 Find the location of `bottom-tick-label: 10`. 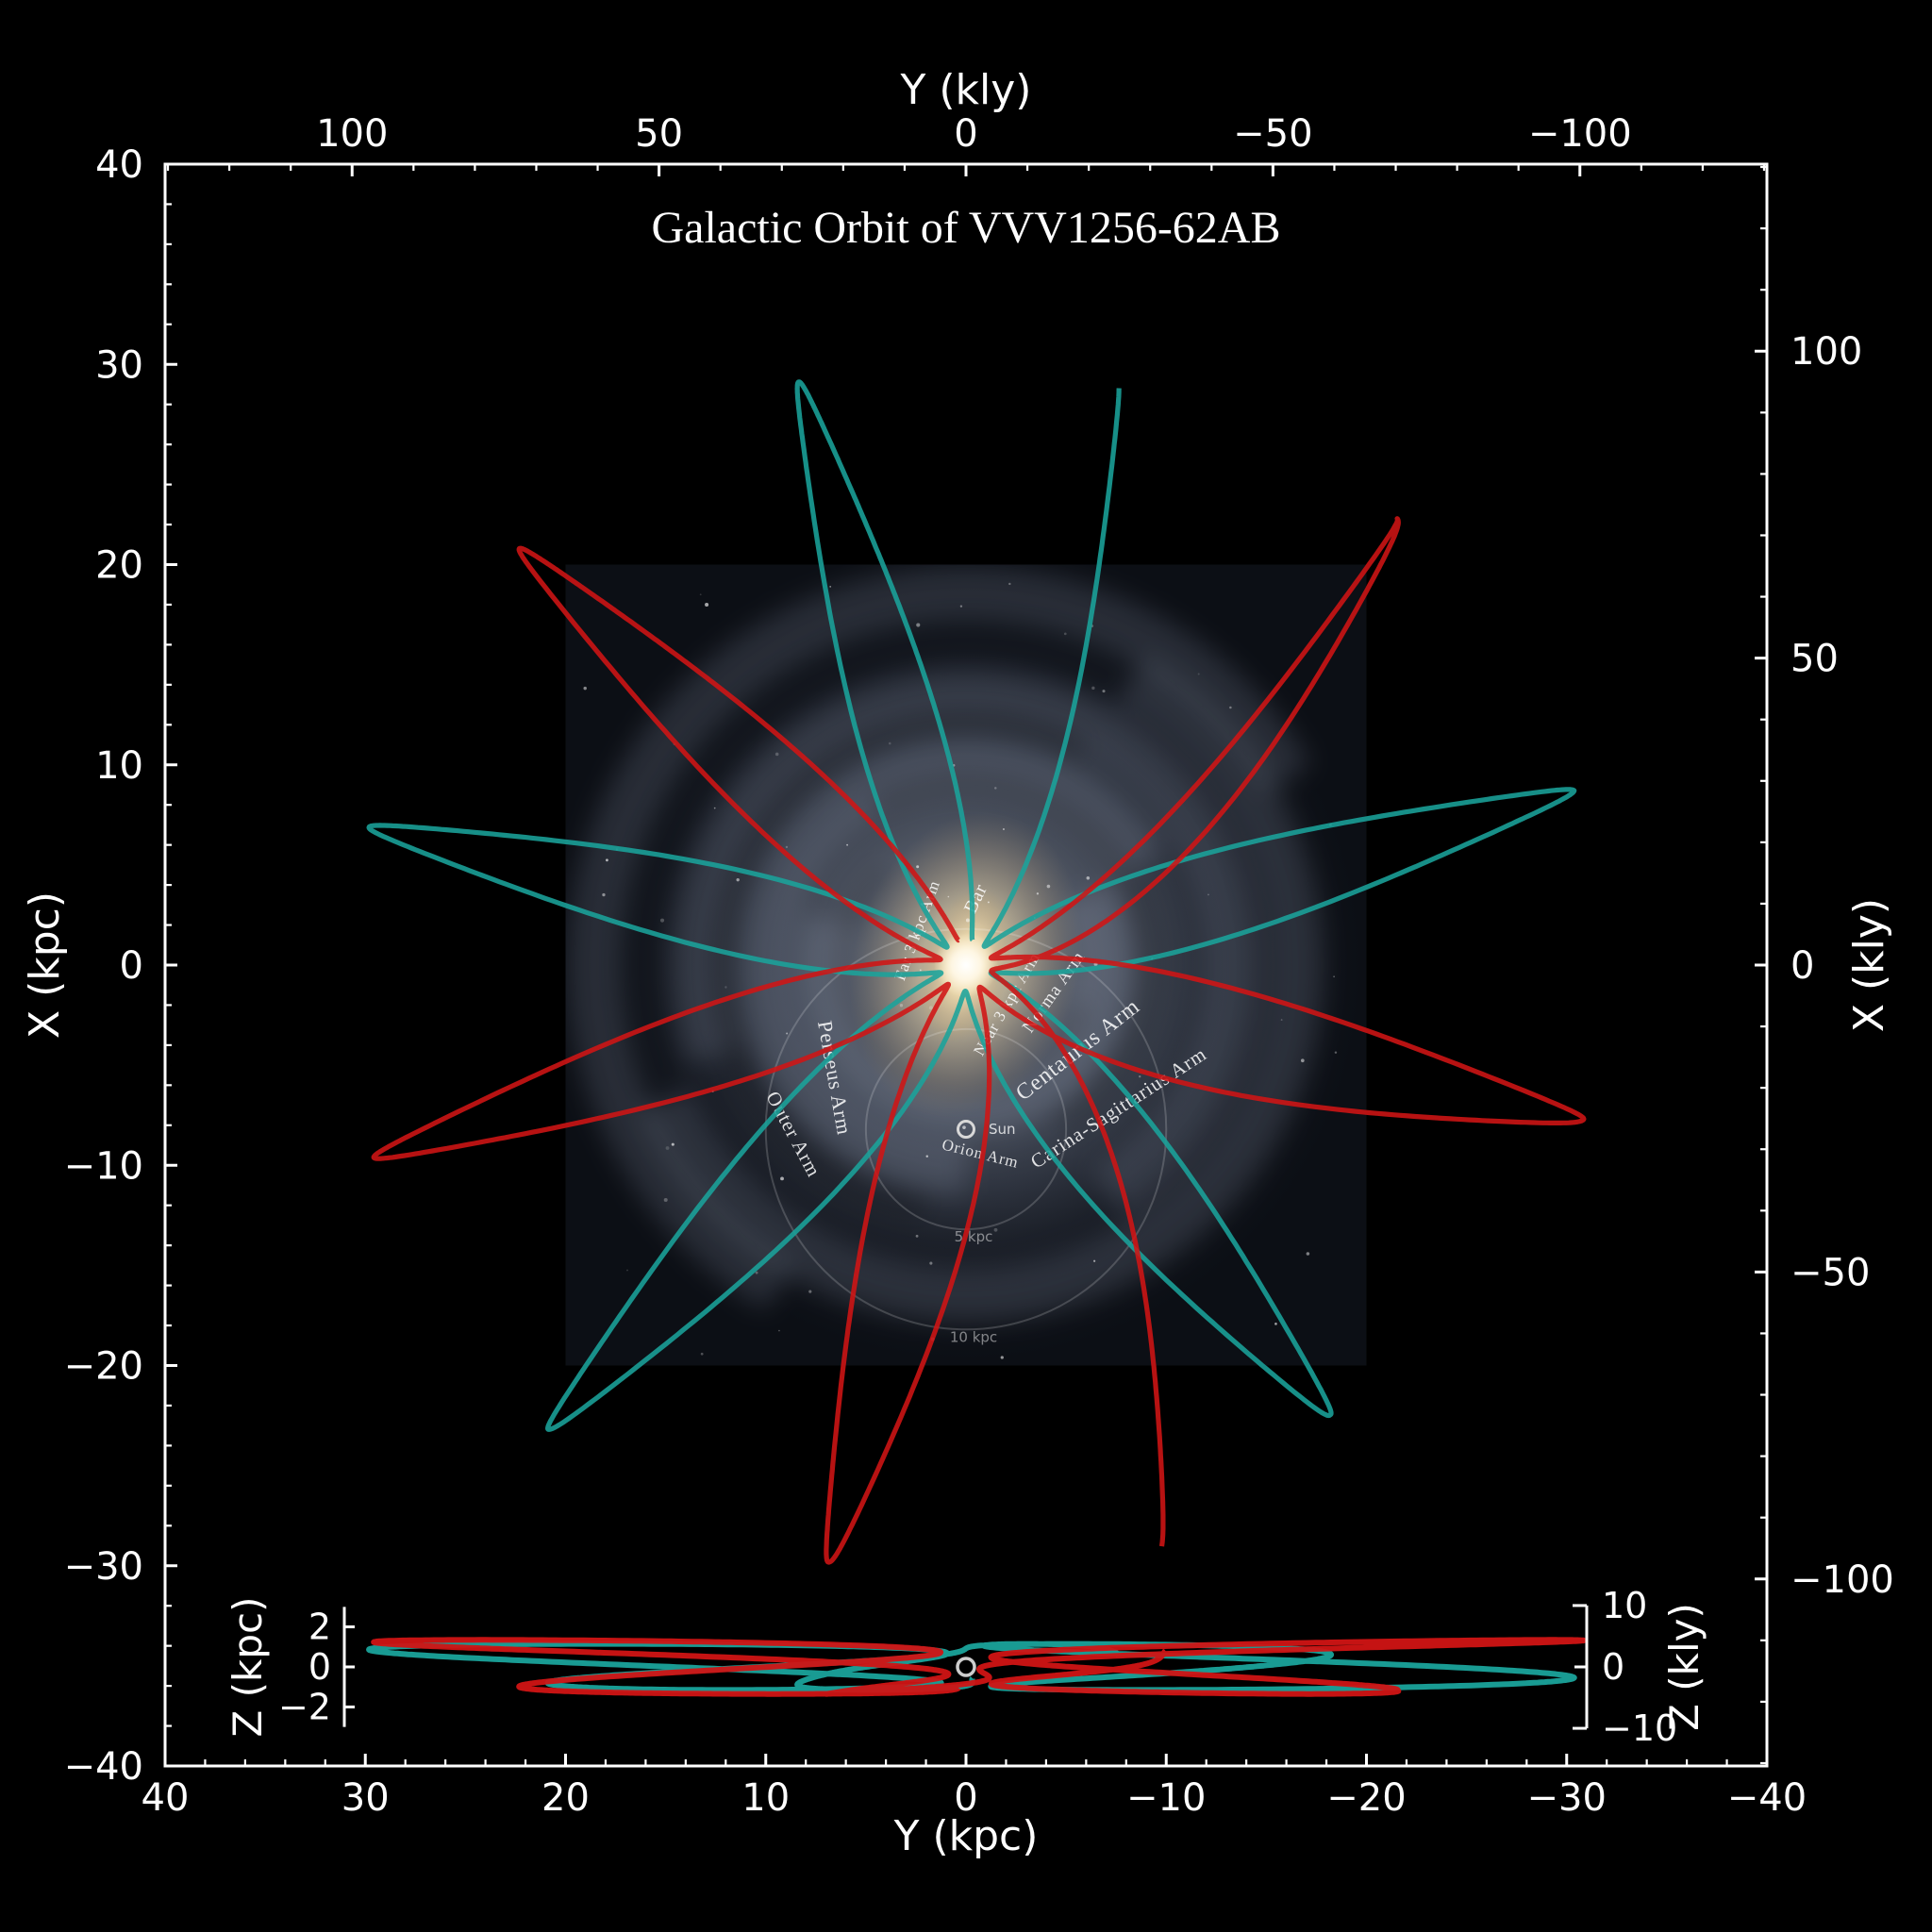

bottom-tick-label: 10 is located at coordinates (766, 1798).